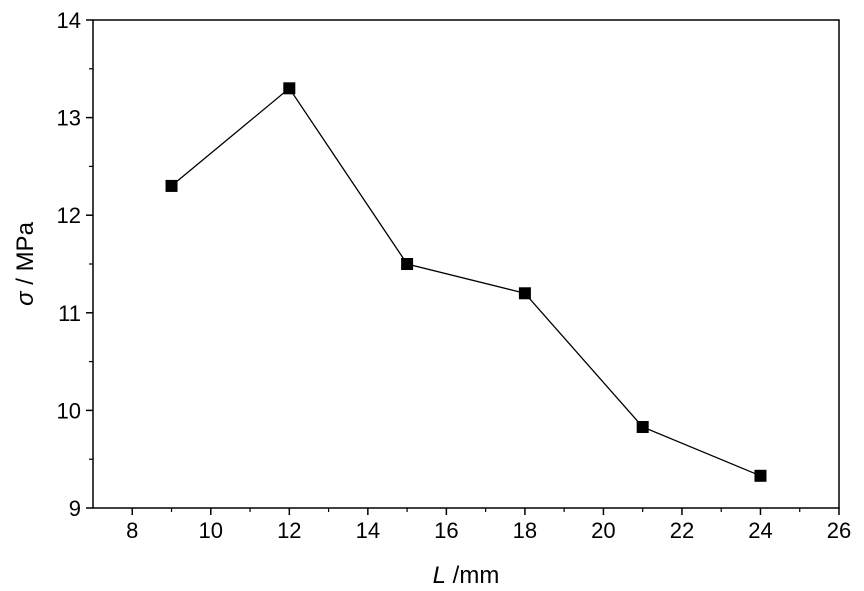  Describe the element at coordinates (289, 530) in the screenshot. I see `x-tick-label: 12` at that location.